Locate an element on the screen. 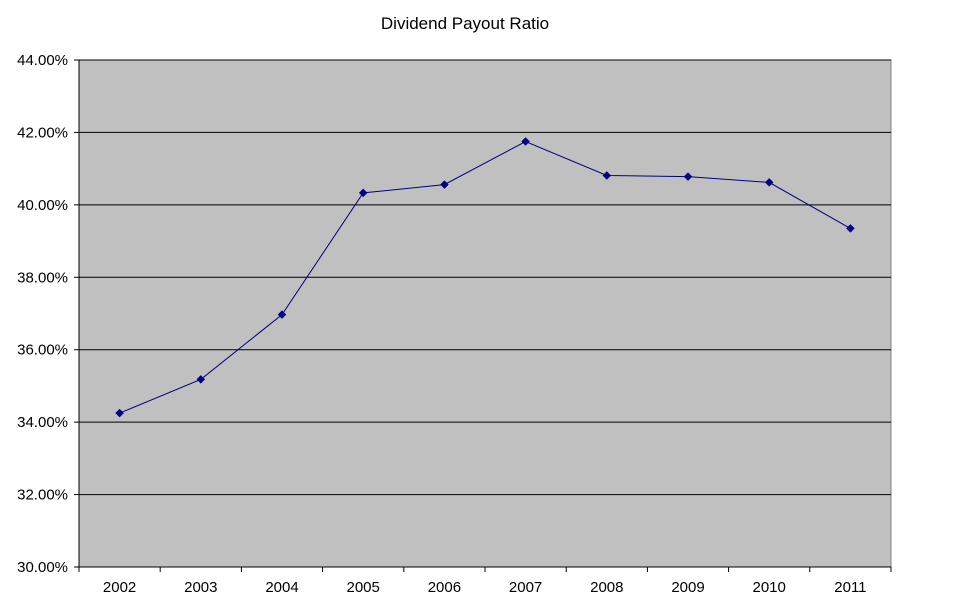 This screenshot has width=960, height=613. x-tick-label: 2005 is located at coordinates (363, 587).